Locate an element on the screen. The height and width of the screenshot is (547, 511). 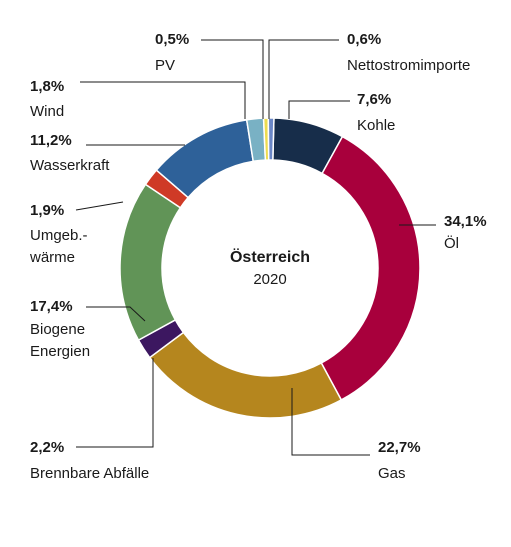
value-label-brennbare-abfaelle: 2,2% is located at coordinates (47, 447).